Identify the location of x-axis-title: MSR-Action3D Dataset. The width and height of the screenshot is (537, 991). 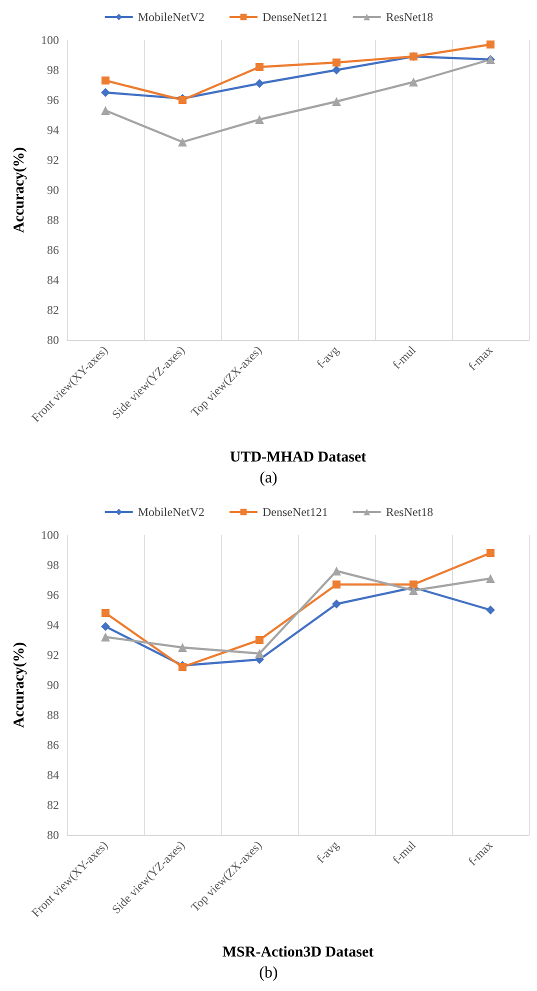
(298, 952).